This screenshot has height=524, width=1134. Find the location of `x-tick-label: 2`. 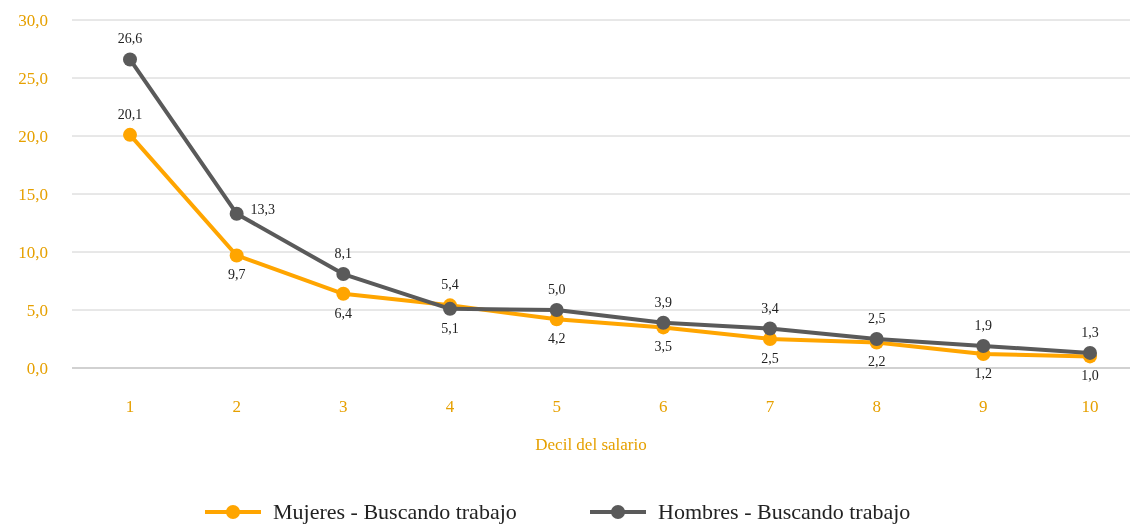

x-tick-label: 2 is located at coordinates (236, 406).